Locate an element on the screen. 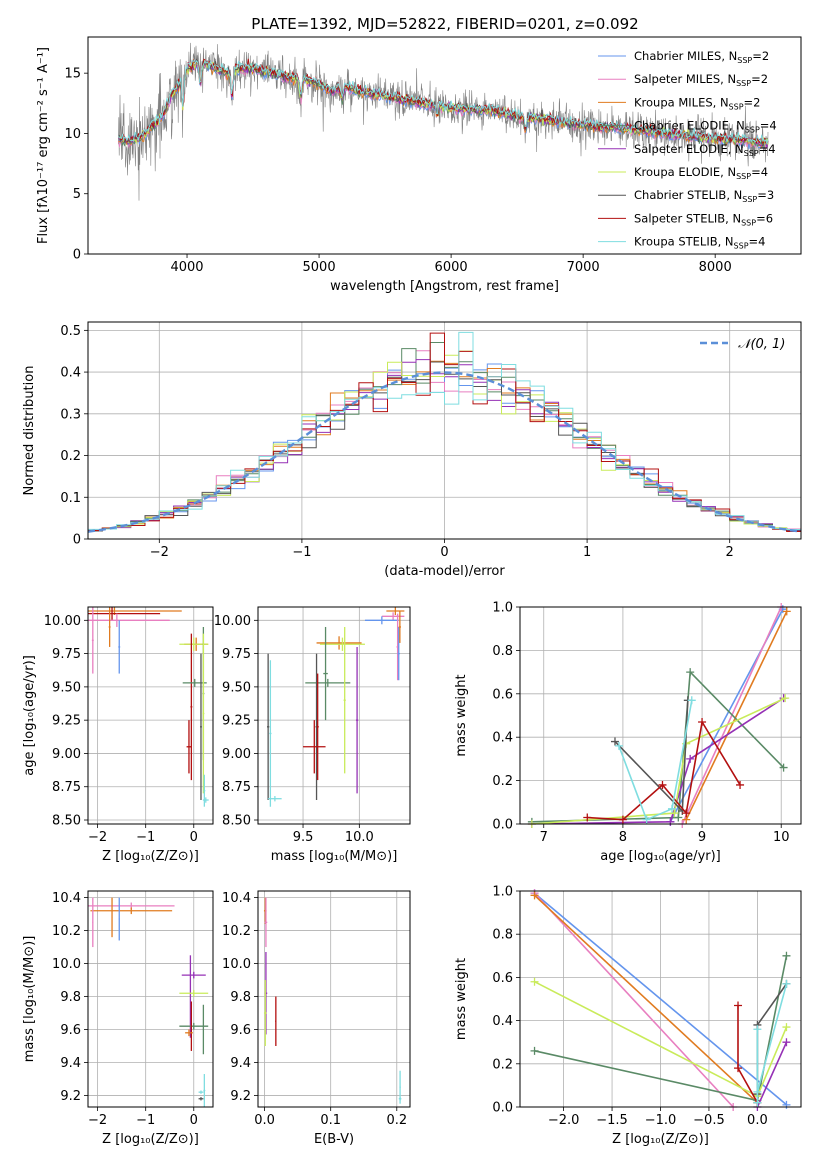  weight-line-ks is located at coordinates (772, 1043).